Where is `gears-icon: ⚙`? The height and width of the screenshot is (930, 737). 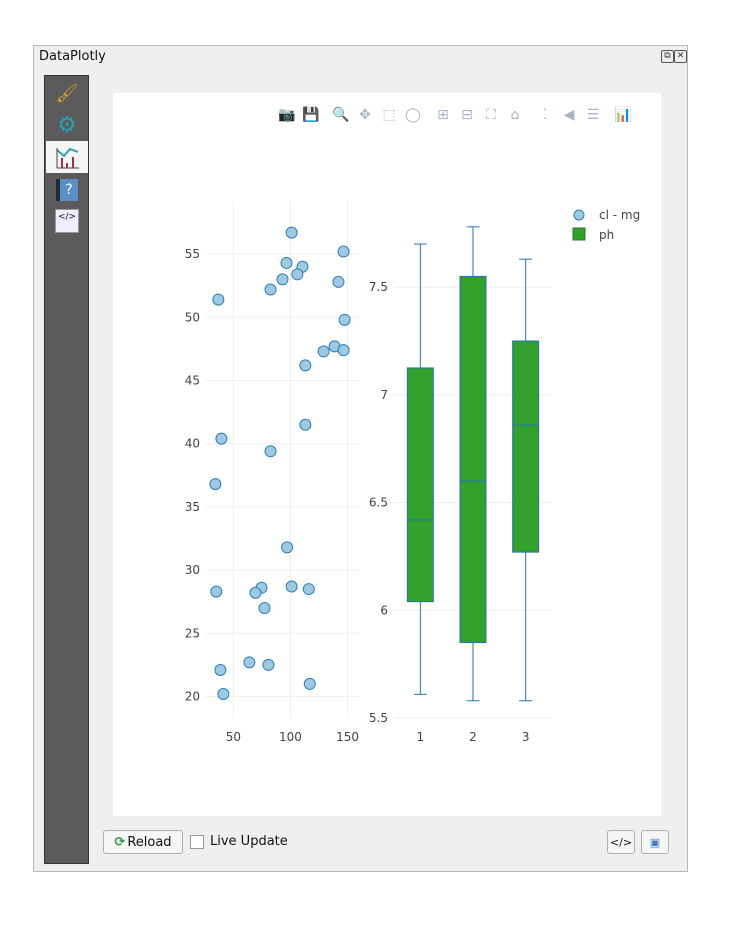 gears-icon: ⚙ is located at coordinates (67, 125).